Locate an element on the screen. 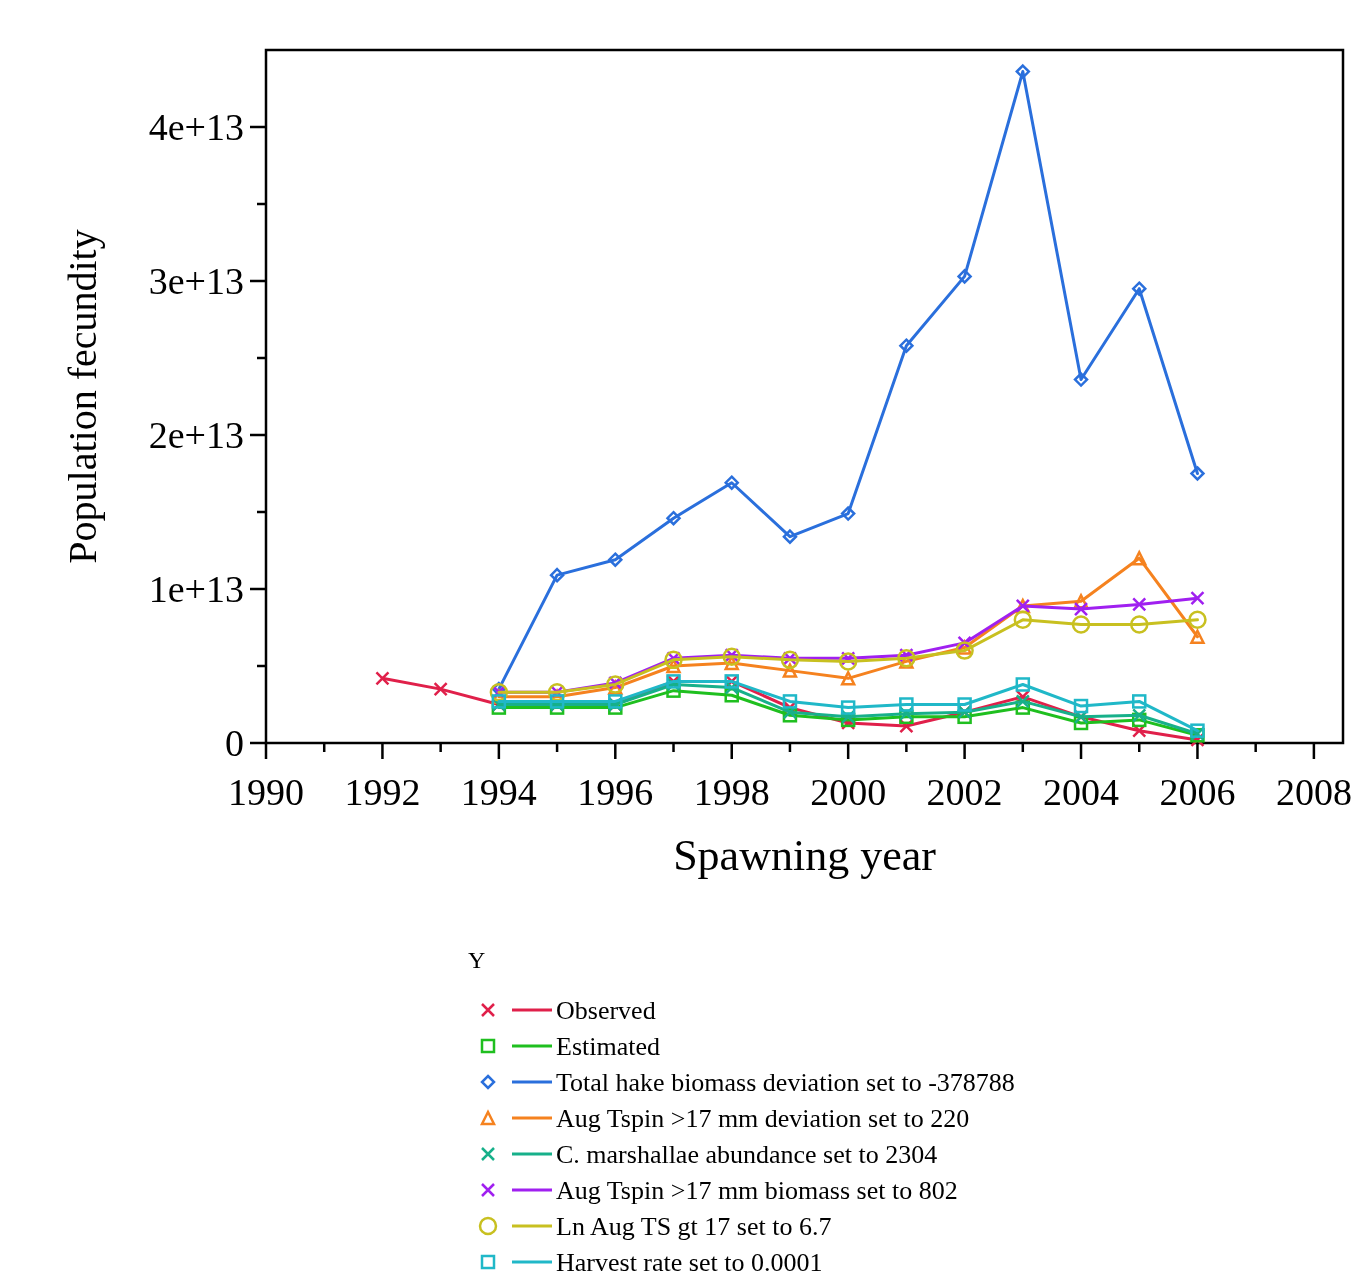 The height and width of the screenshot is (1280, 1362). x-tick-label: 2000 is located at coordinates (848, 792).